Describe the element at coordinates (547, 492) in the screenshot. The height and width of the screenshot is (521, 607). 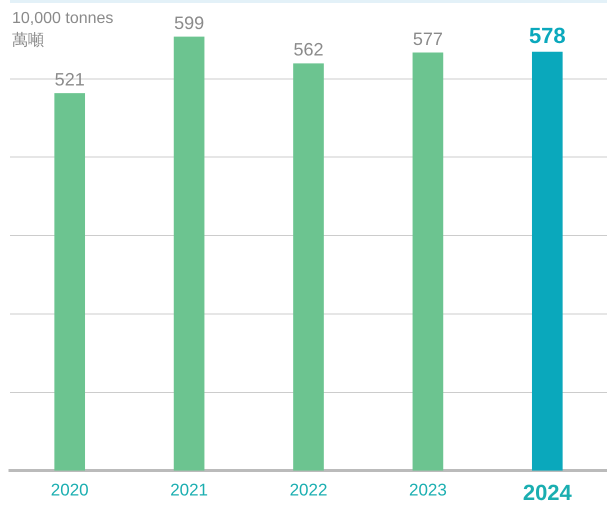
I see `x-tick-label: 2024` at that location.